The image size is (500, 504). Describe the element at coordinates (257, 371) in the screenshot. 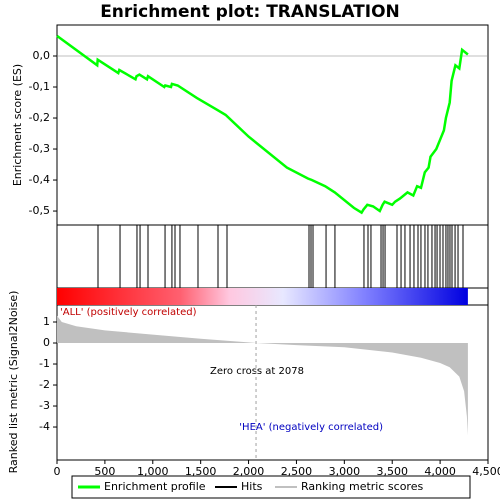

I see `annotation: Zero cross at 2078` at that location.